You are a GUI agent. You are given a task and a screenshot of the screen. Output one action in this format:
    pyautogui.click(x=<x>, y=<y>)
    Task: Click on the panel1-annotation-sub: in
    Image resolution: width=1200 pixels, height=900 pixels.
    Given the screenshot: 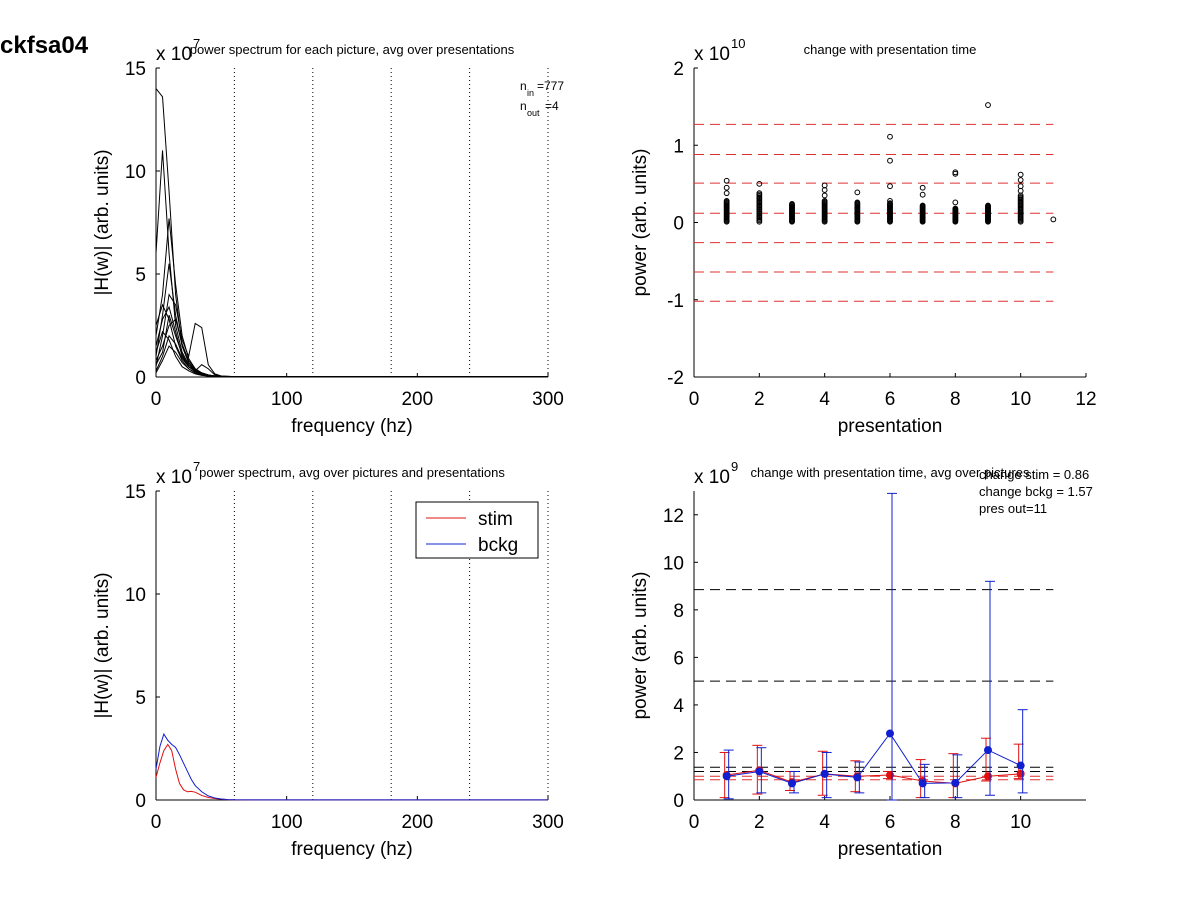 What is the action you would take?
    pyautogui.click(x=530, y=93)
    